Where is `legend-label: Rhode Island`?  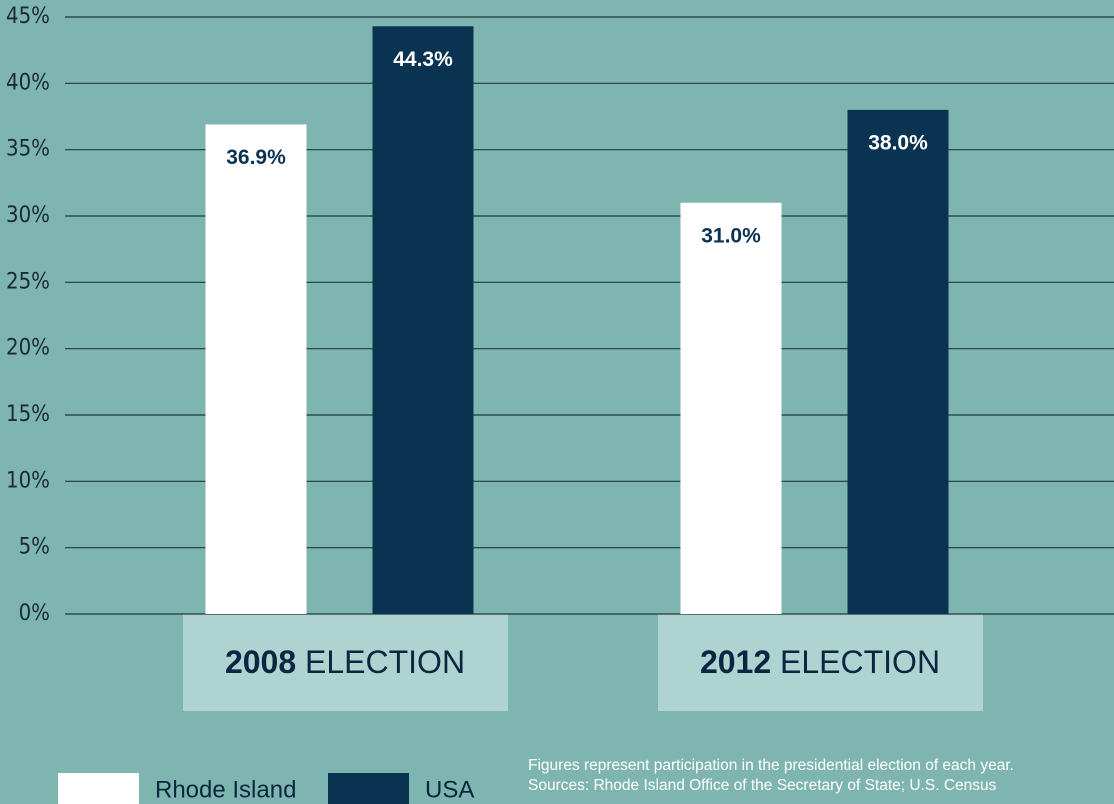 legend-label: Rhode Island is located at coordinates (225, 789).